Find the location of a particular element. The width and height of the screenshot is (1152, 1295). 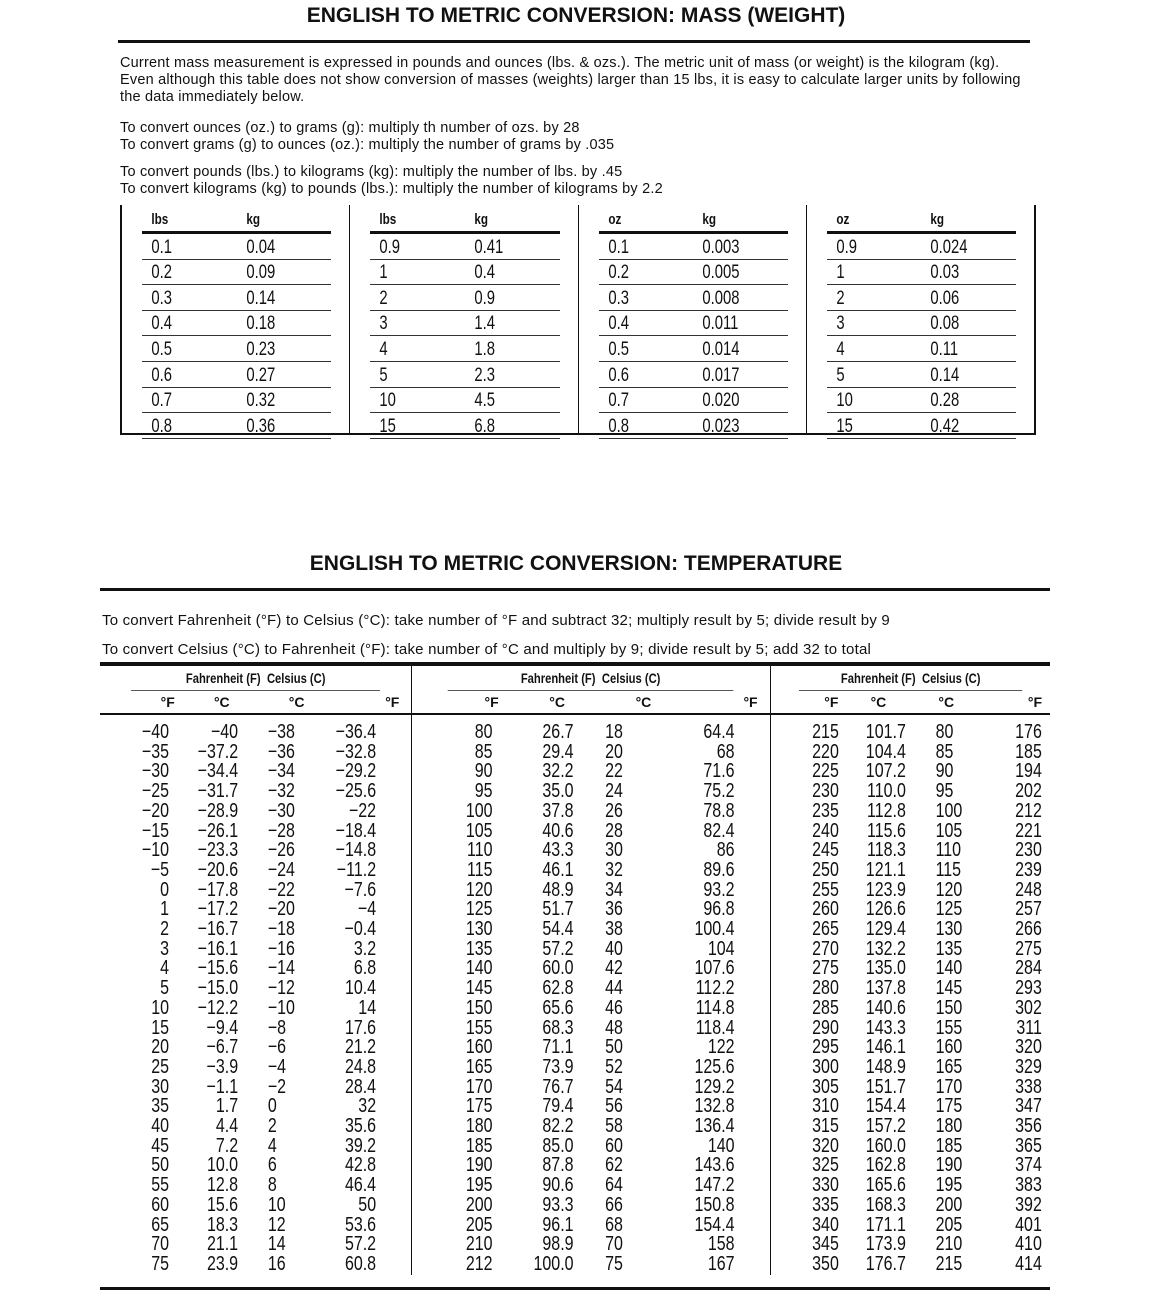

table-cell: −40 is located at coordinates (155, 732).